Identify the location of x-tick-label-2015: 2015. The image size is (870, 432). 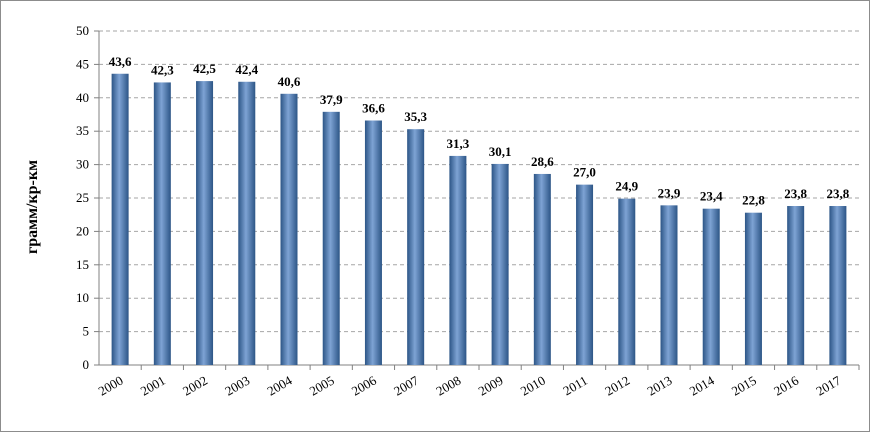
(744, 386).